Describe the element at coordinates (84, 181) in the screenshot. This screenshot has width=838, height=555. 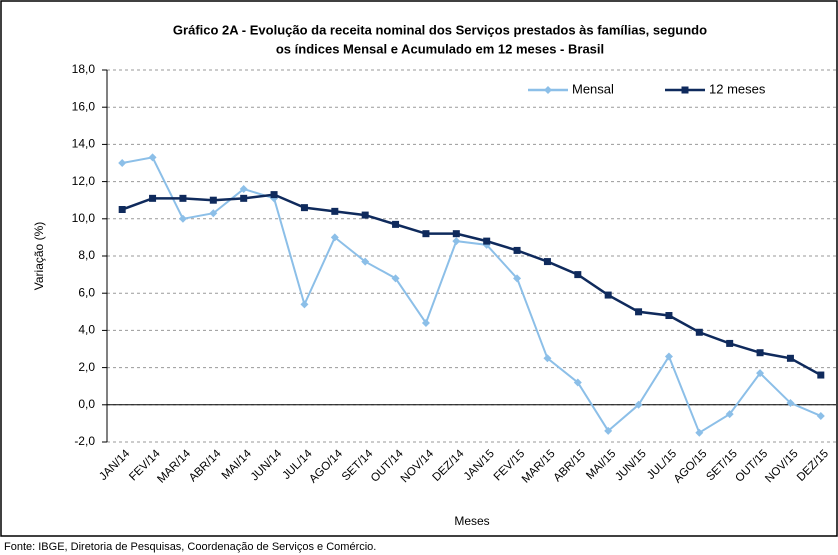
I see `y-tick-label: 12,0` at that location.